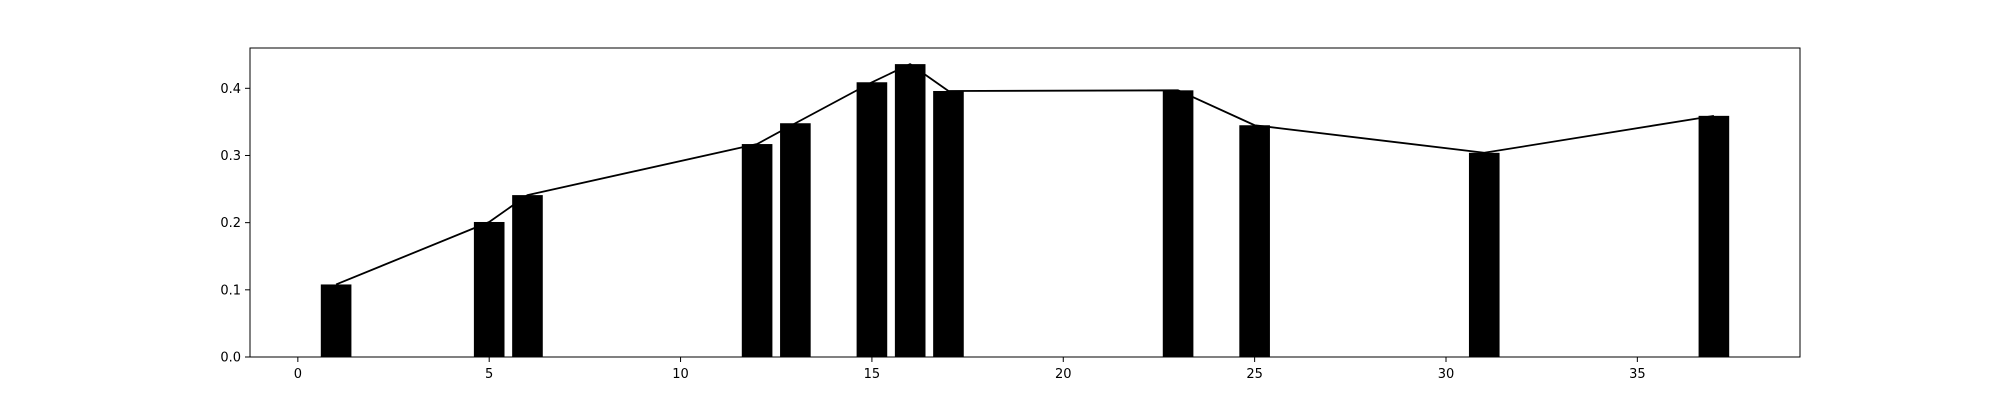 This screenshot has width=2000, height=400. Describe the element at coordinates (1254, 374) in the screenshot. I see `x-tick-label-5: 25` at that location.